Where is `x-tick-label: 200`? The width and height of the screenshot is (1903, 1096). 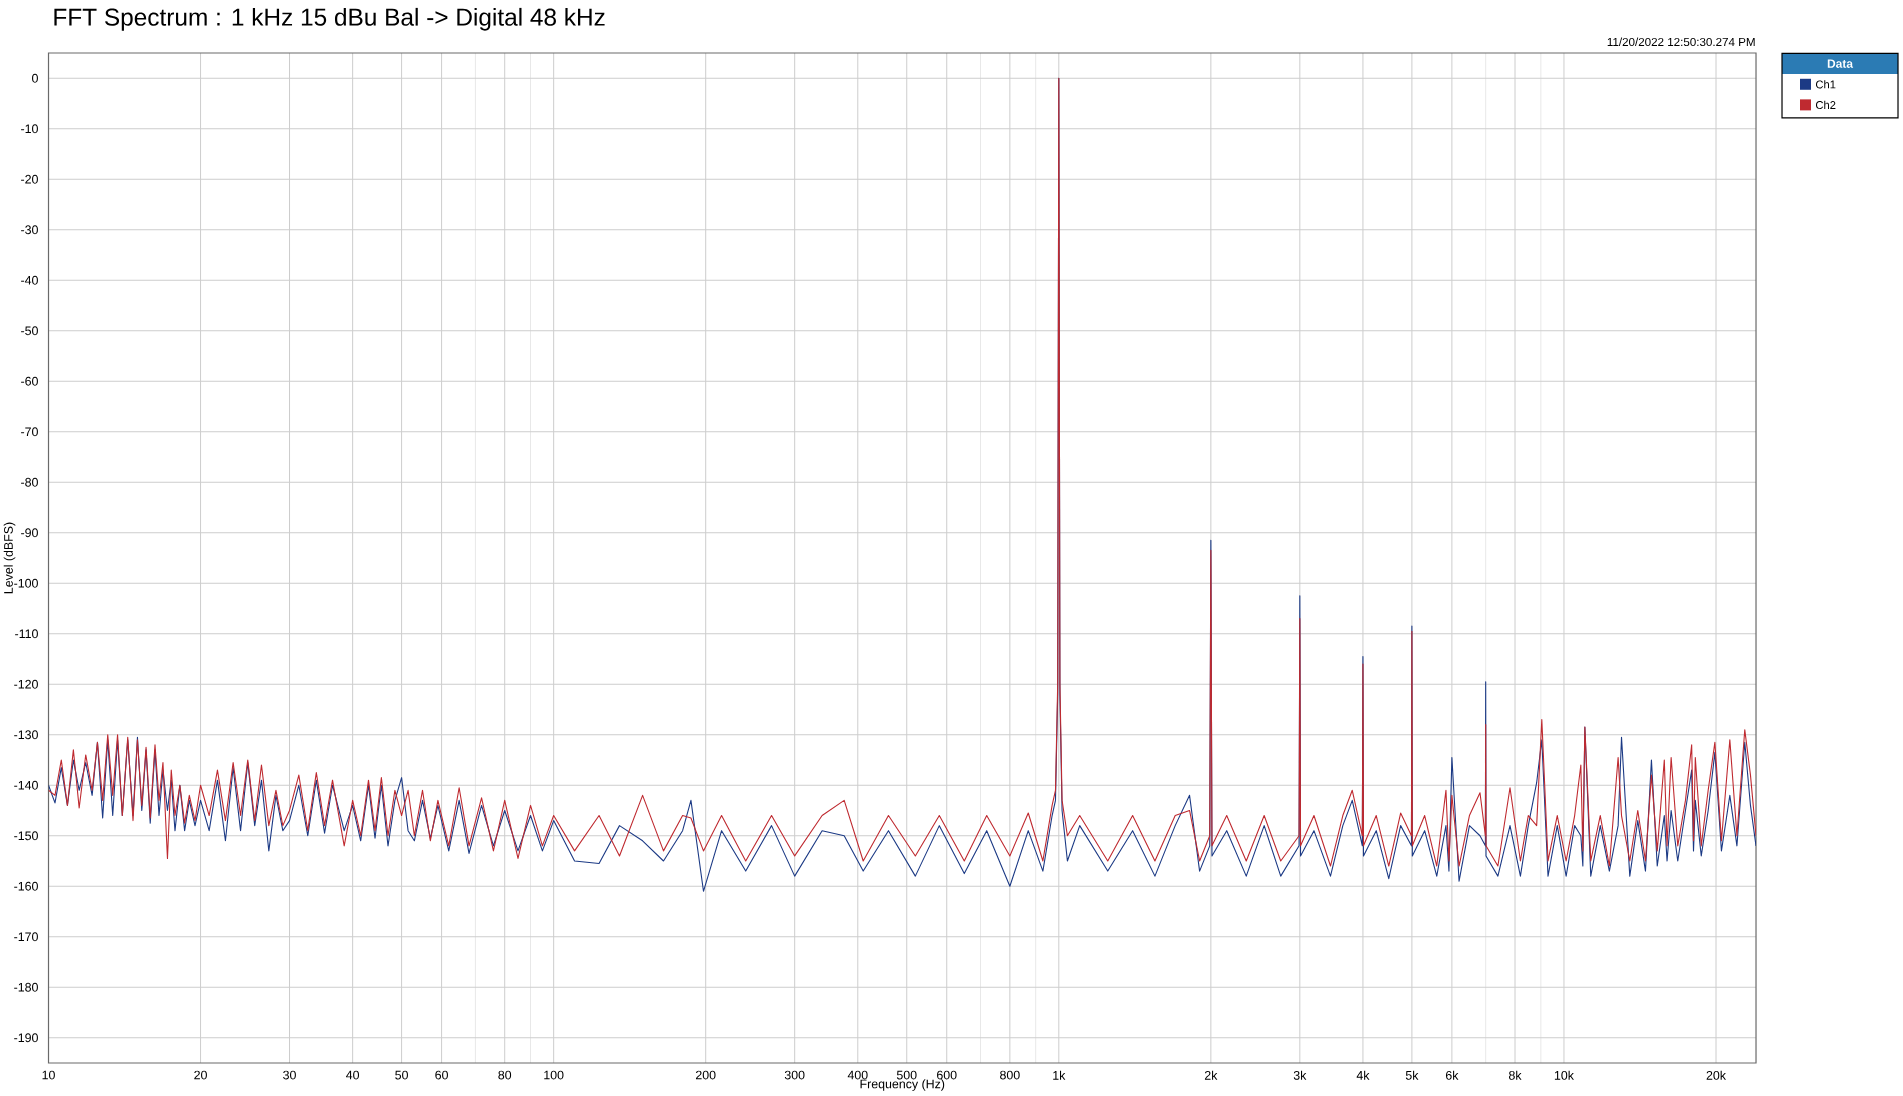
x-tick-label: 200 is located at coordinates (705, 1075).